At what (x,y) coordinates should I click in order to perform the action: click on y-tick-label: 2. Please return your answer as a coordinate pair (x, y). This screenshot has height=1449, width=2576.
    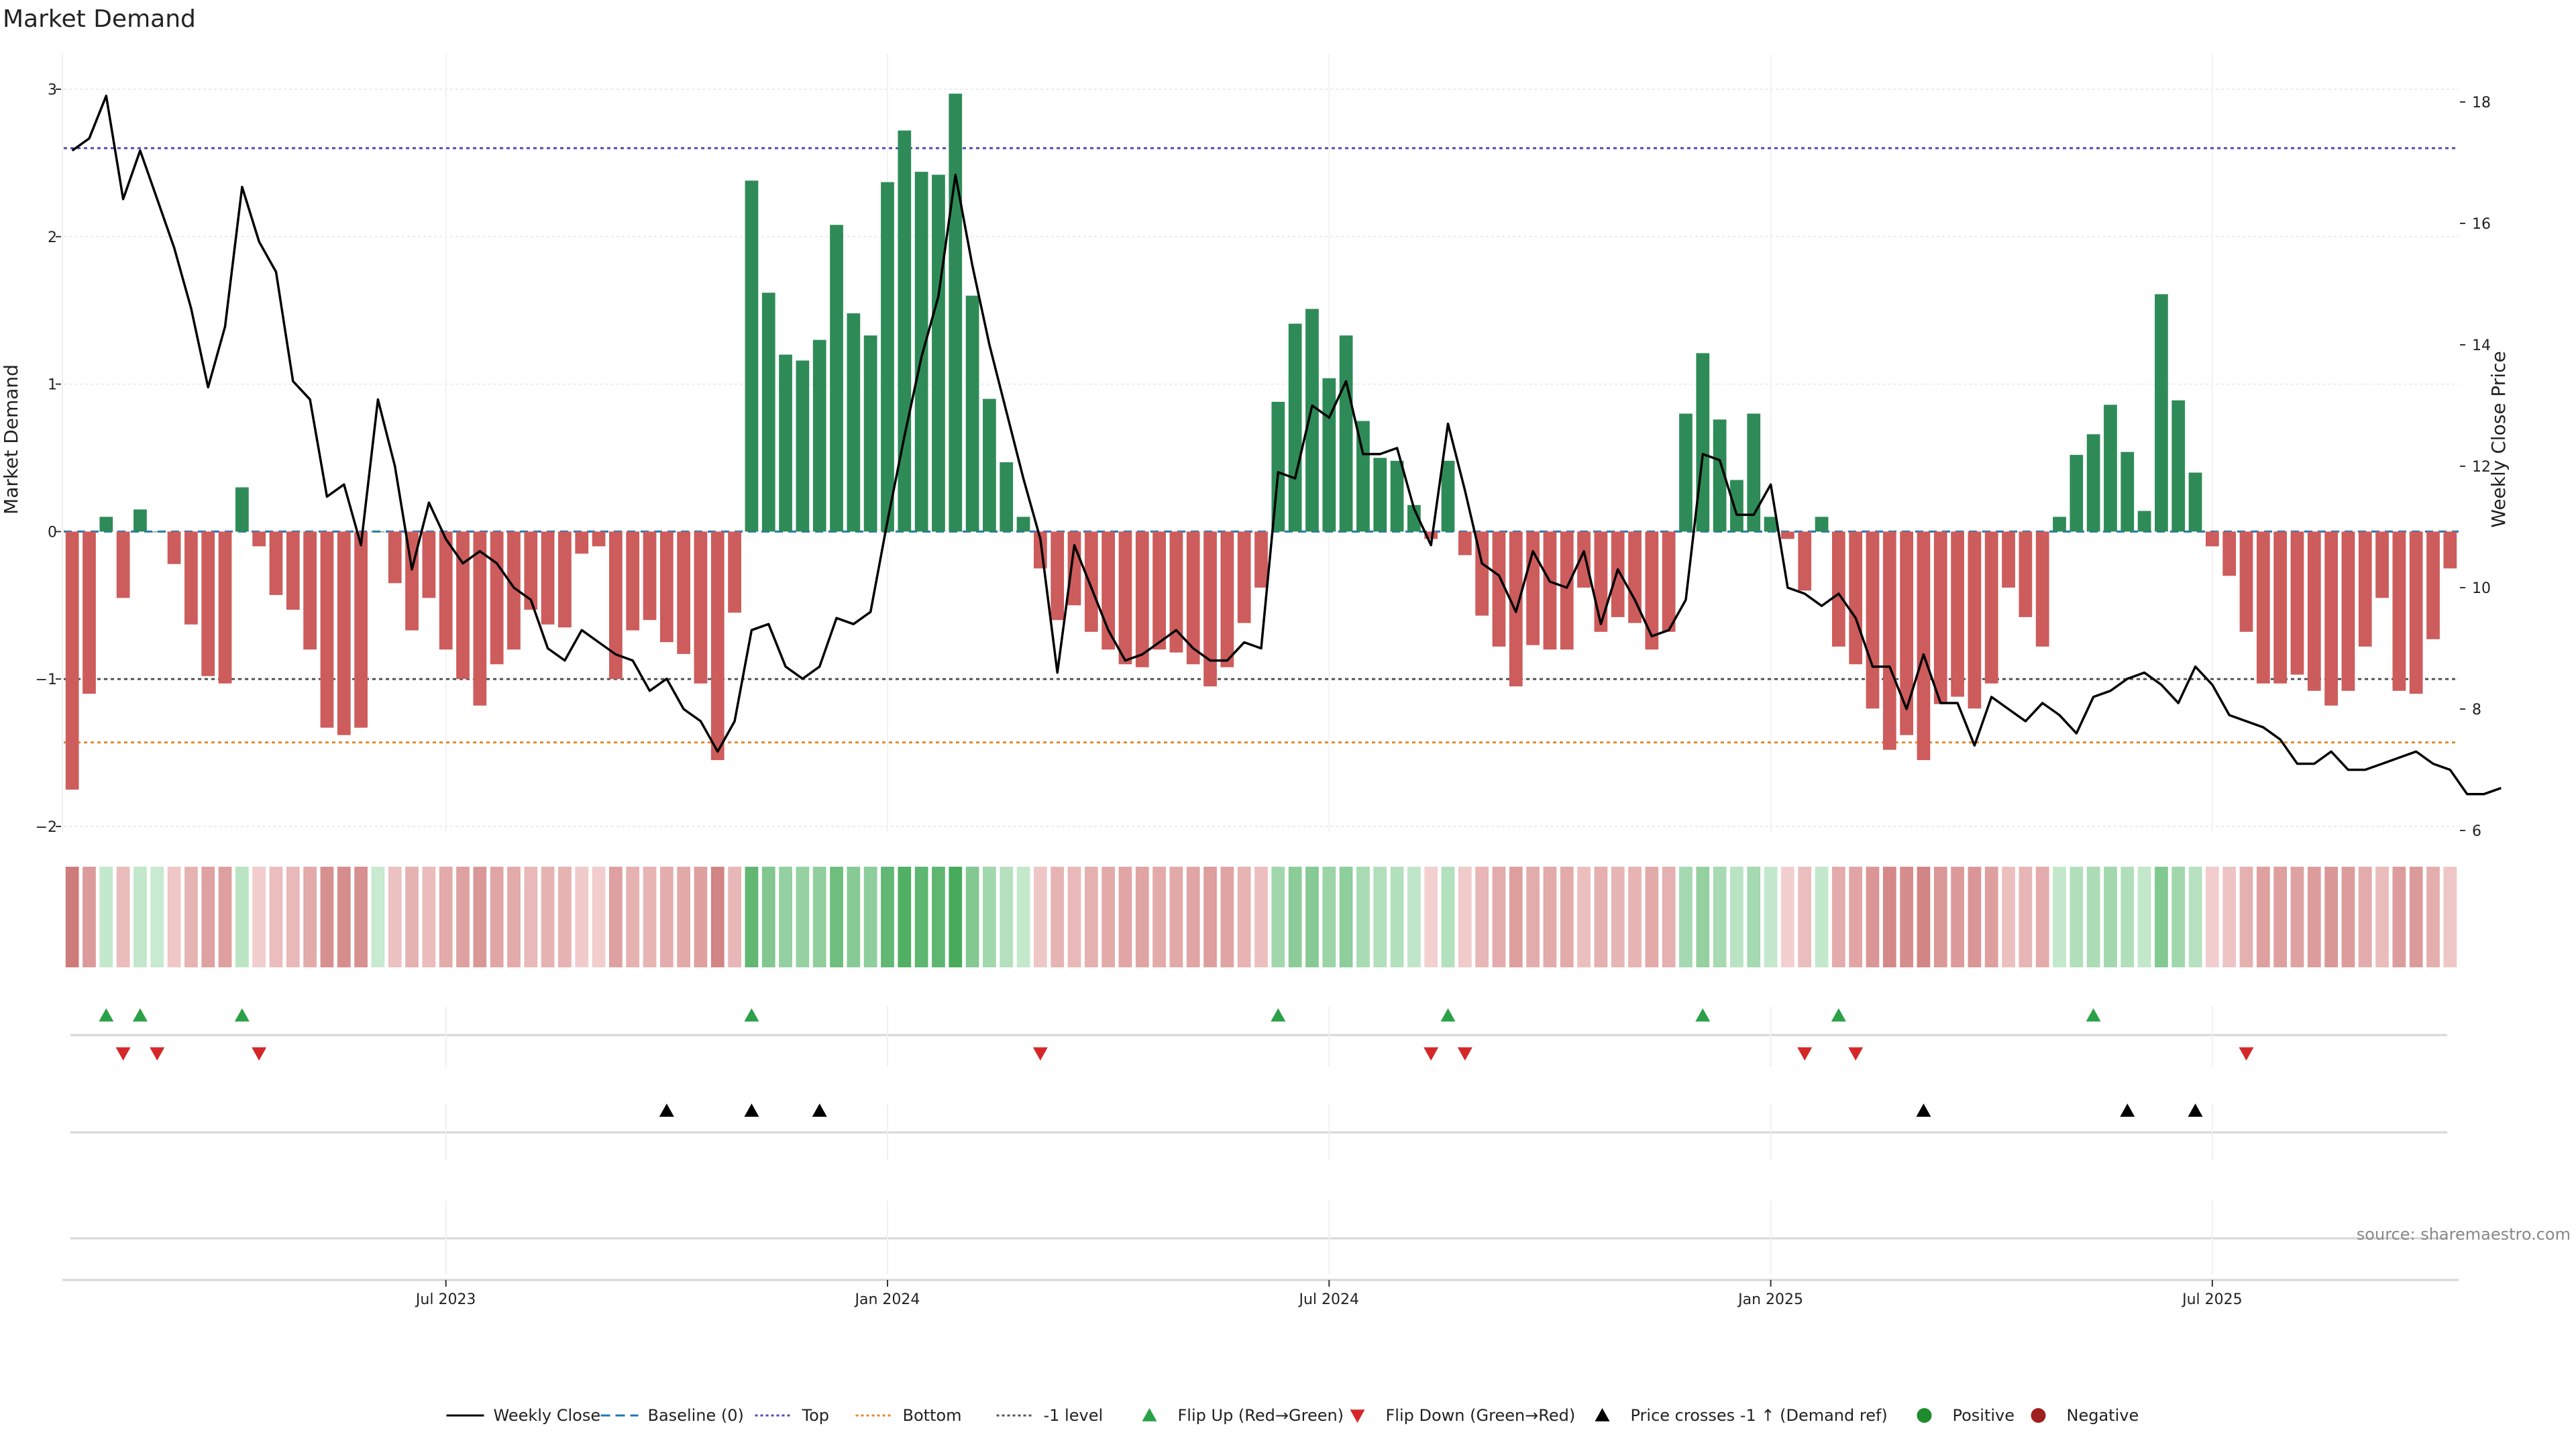
    Looking at the image, I should click on (52, 237).